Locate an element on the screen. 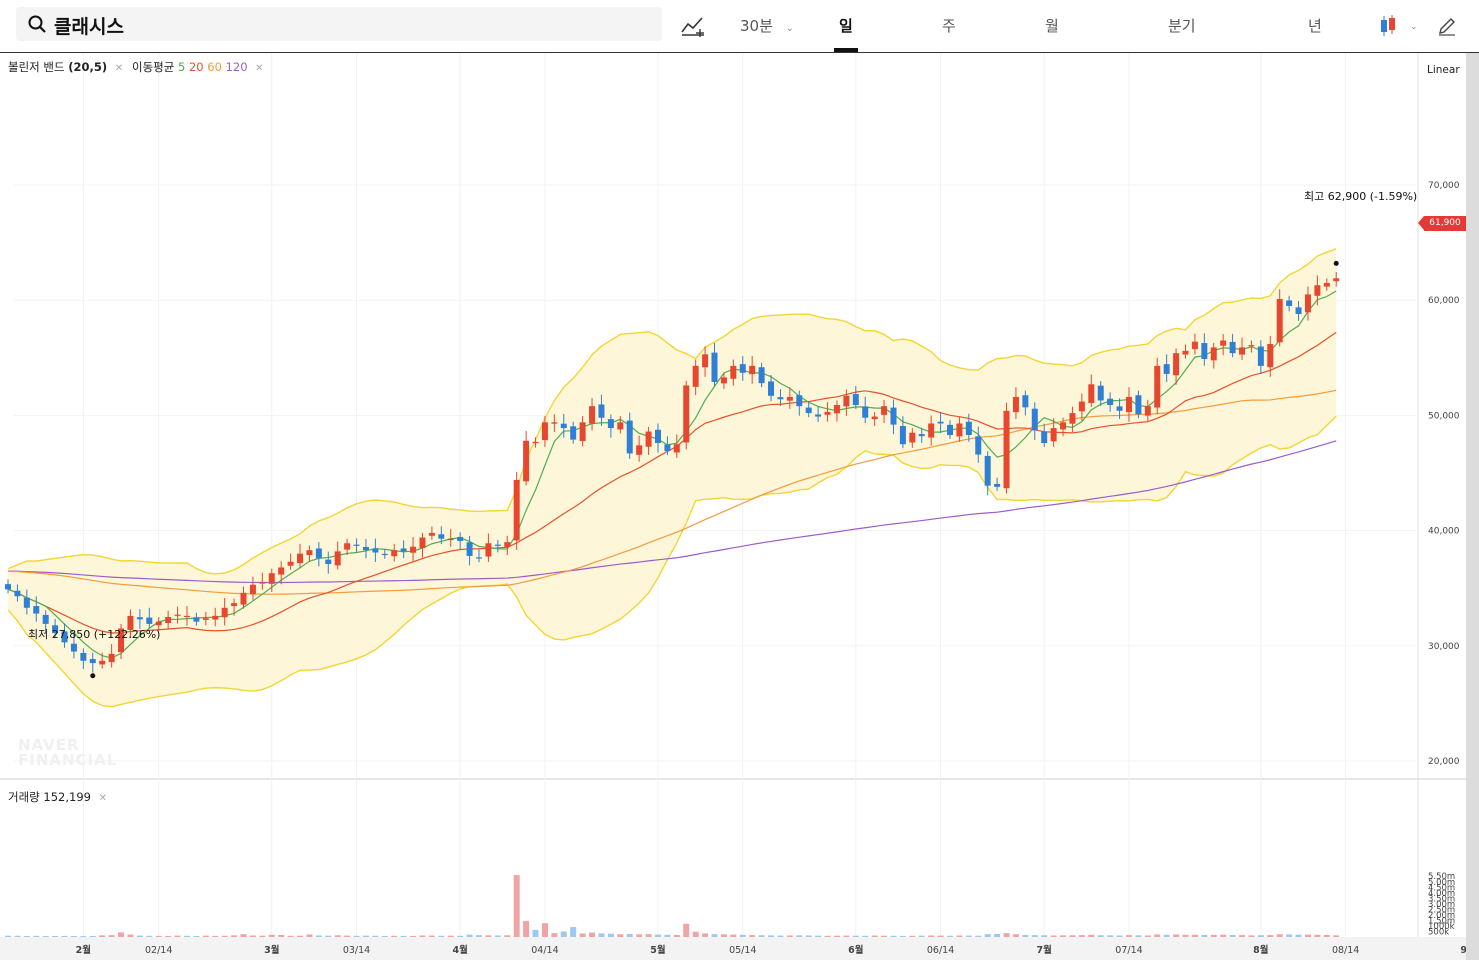 The width and height of the screenshot is (1479, 960). price-tick-label: 60,000 is located at coordinates (1444, 301).